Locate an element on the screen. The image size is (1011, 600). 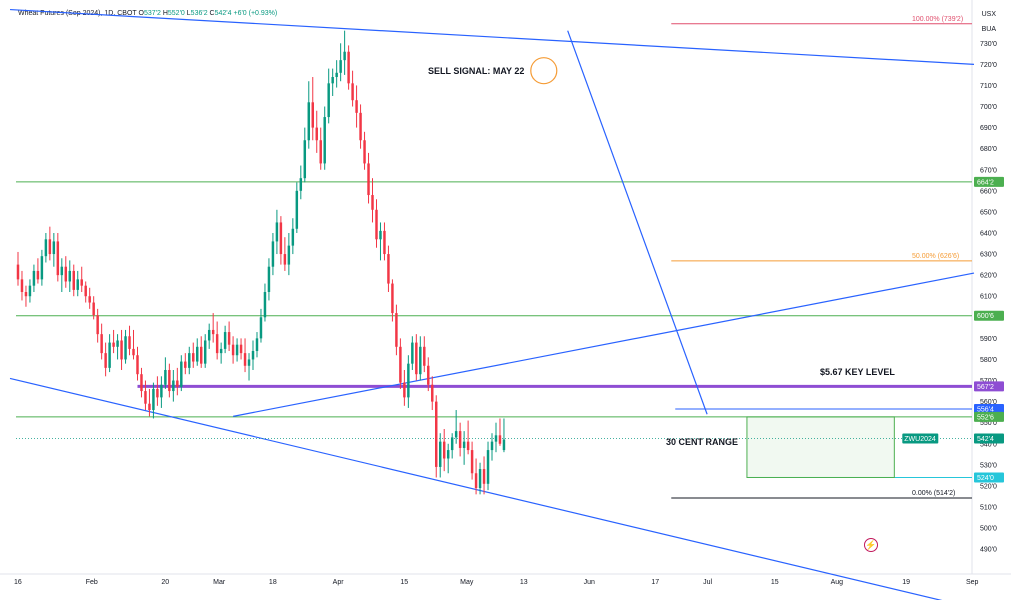
y-tick-label: 550'0 is located at coordinates (988, 423).